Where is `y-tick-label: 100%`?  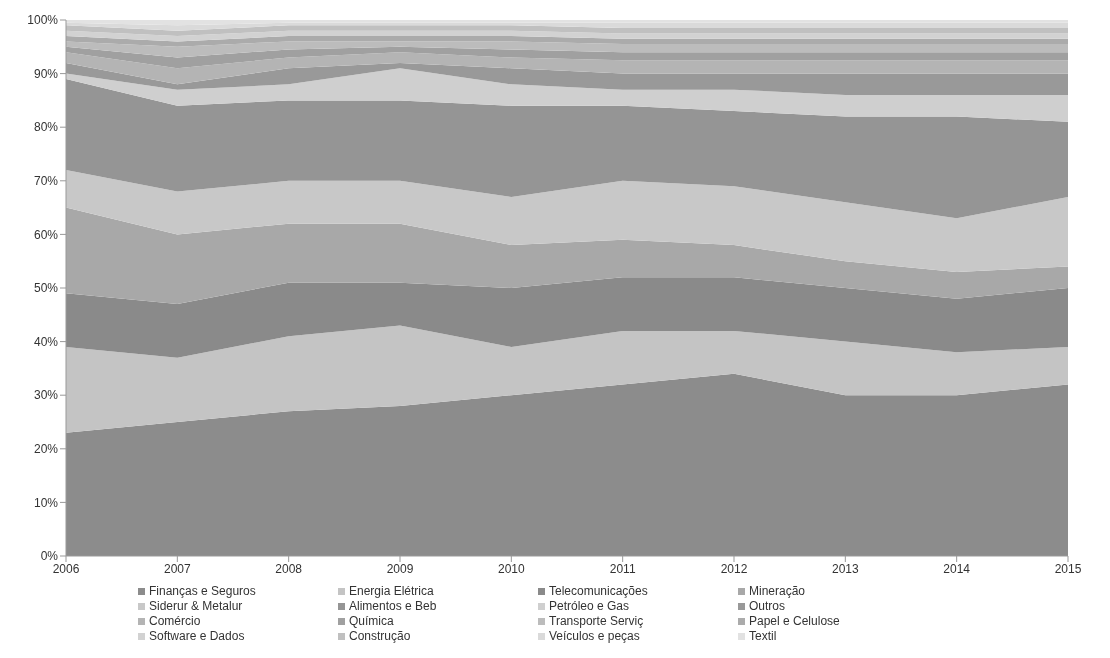 y-tick-label: 100% is located at coordinates (43, 20).